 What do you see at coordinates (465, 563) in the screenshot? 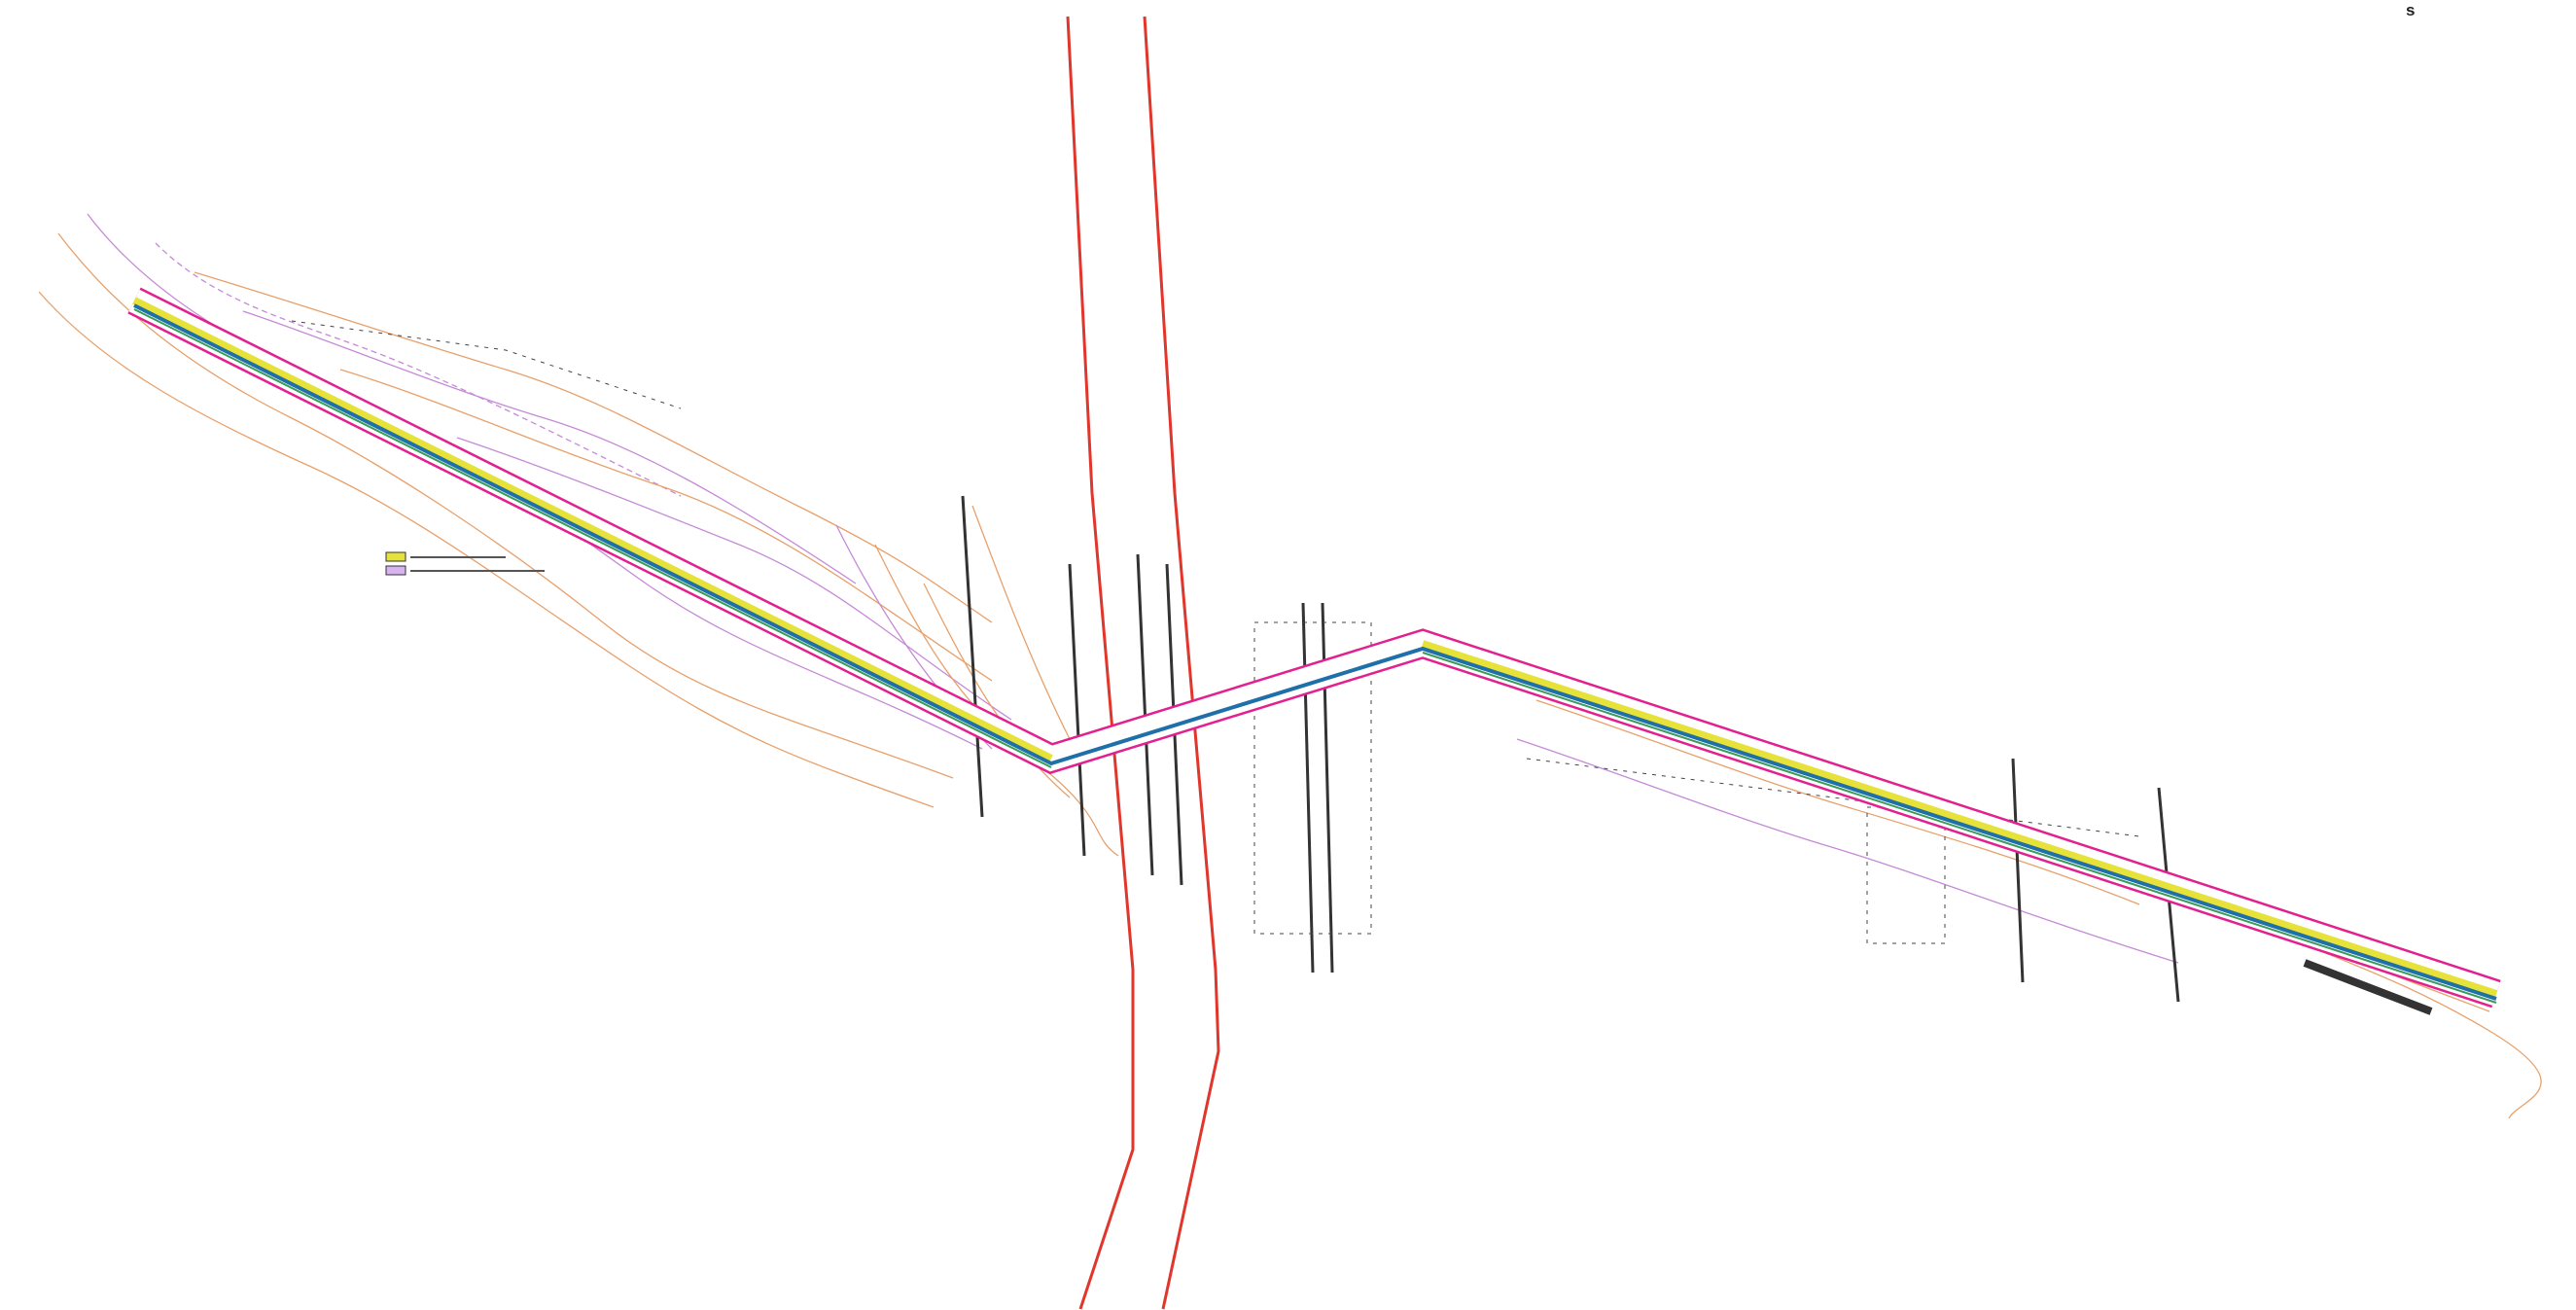
I see `legend` at bounding box center [465, 563].